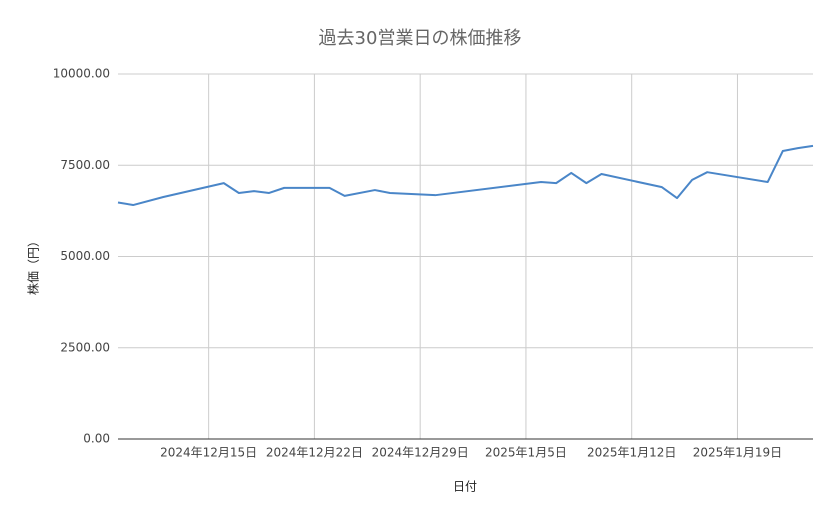 The height and width of the screenshot is (519, 839). What do you see at coordinates (737, 453) in the screenshot?
I see `x-tick-label: 2025年1月19日` at bounding box center [737, 453].